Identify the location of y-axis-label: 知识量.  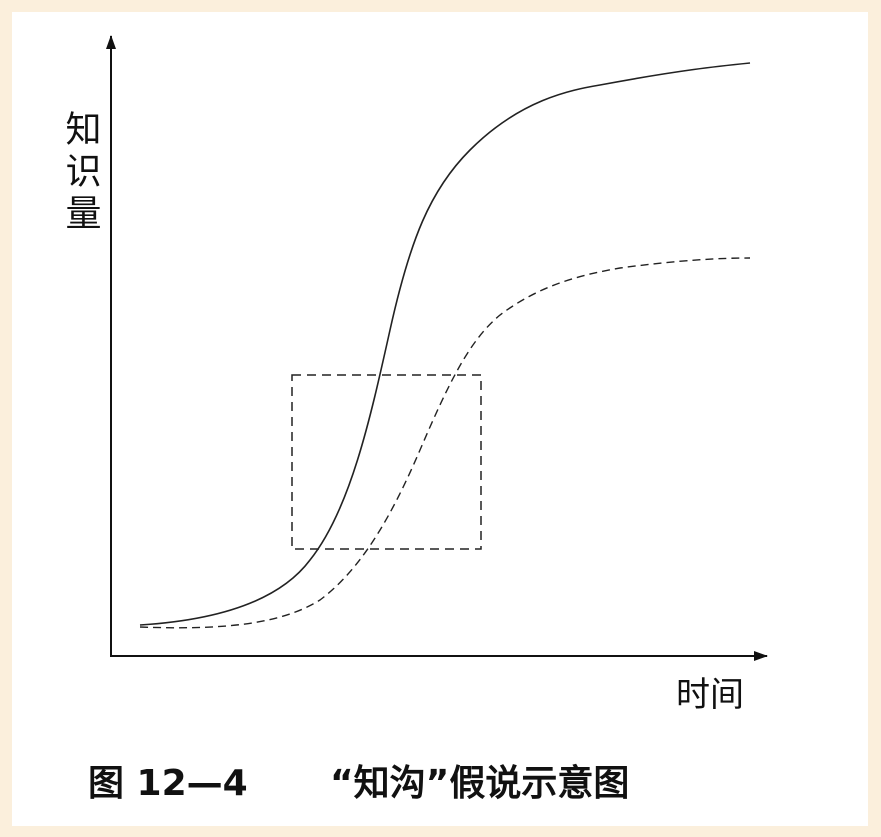
(80, 173).